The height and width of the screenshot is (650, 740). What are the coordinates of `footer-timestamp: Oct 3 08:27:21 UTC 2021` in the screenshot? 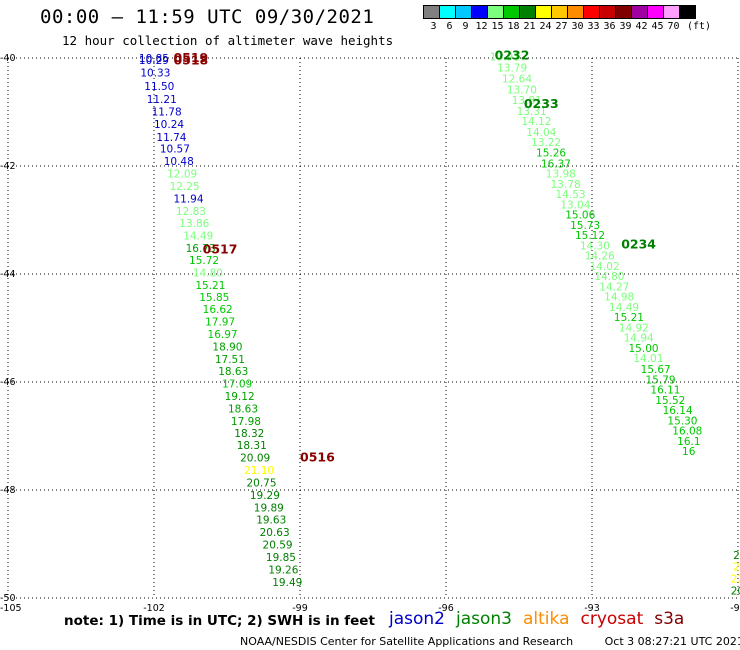 It's located at (672, 641).